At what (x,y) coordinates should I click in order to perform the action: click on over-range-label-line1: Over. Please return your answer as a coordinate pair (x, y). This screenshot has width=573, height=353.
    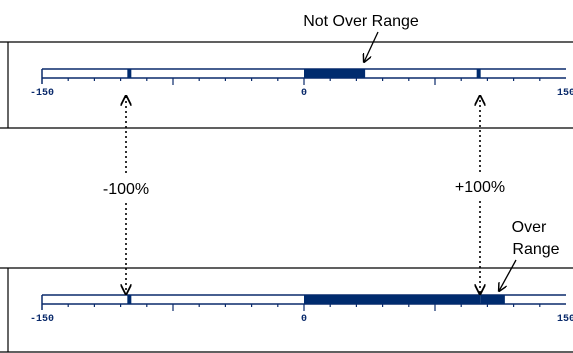
    Looking at the image, I should click on (529, 227).